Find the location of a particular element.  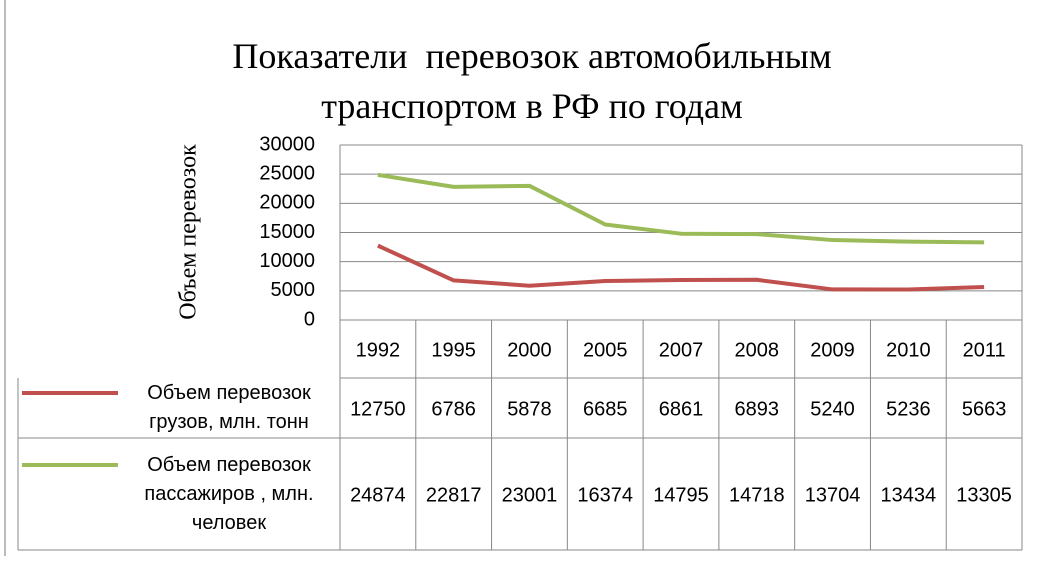

y-tick-label: 15000 is located at coordinates (287, 232).